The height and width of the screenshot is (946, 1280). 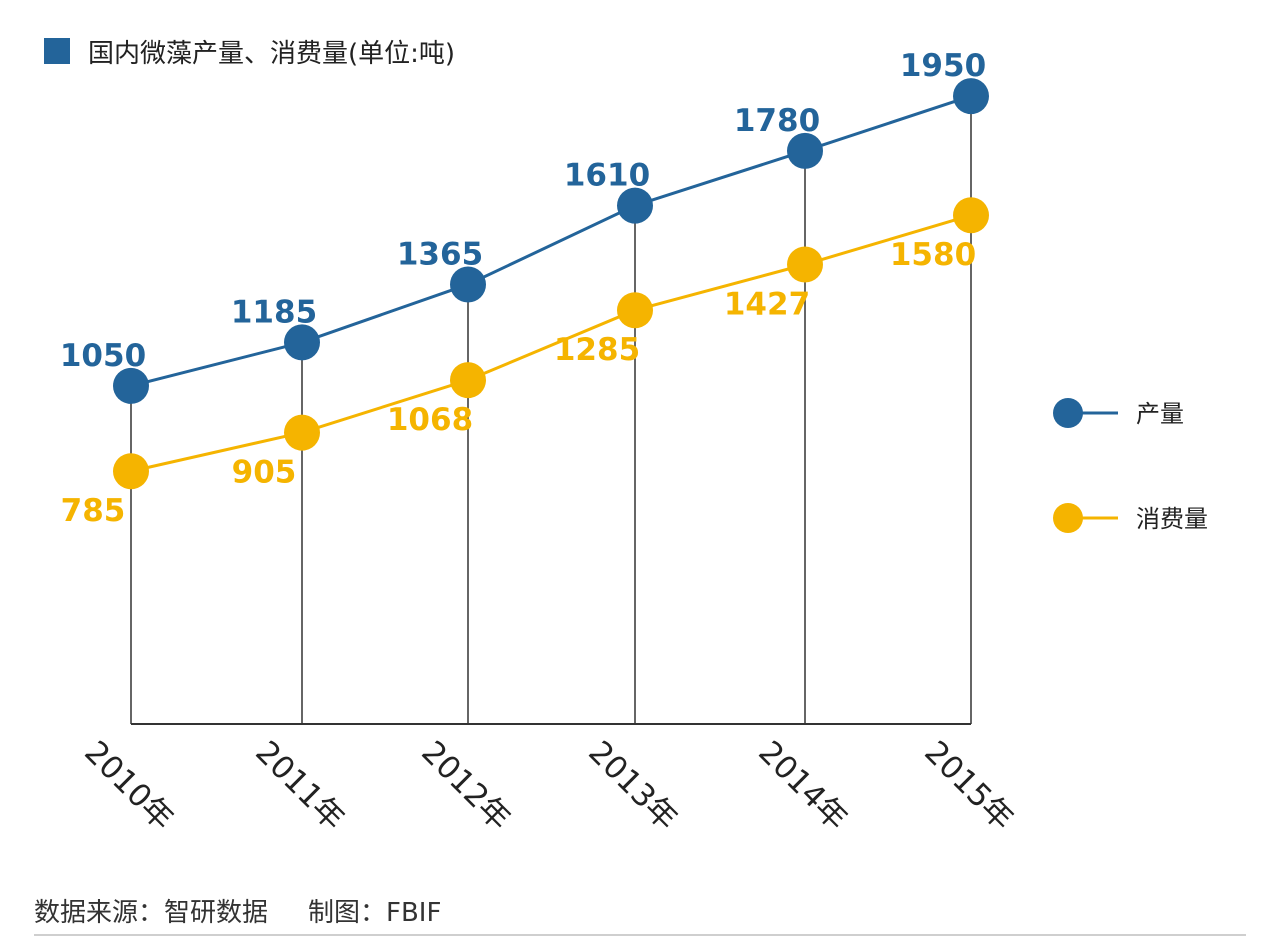 What do you see at coordinates (933, 255) in the screenshot?
I see `data-label: 1580` at bounding box center [933, 255].